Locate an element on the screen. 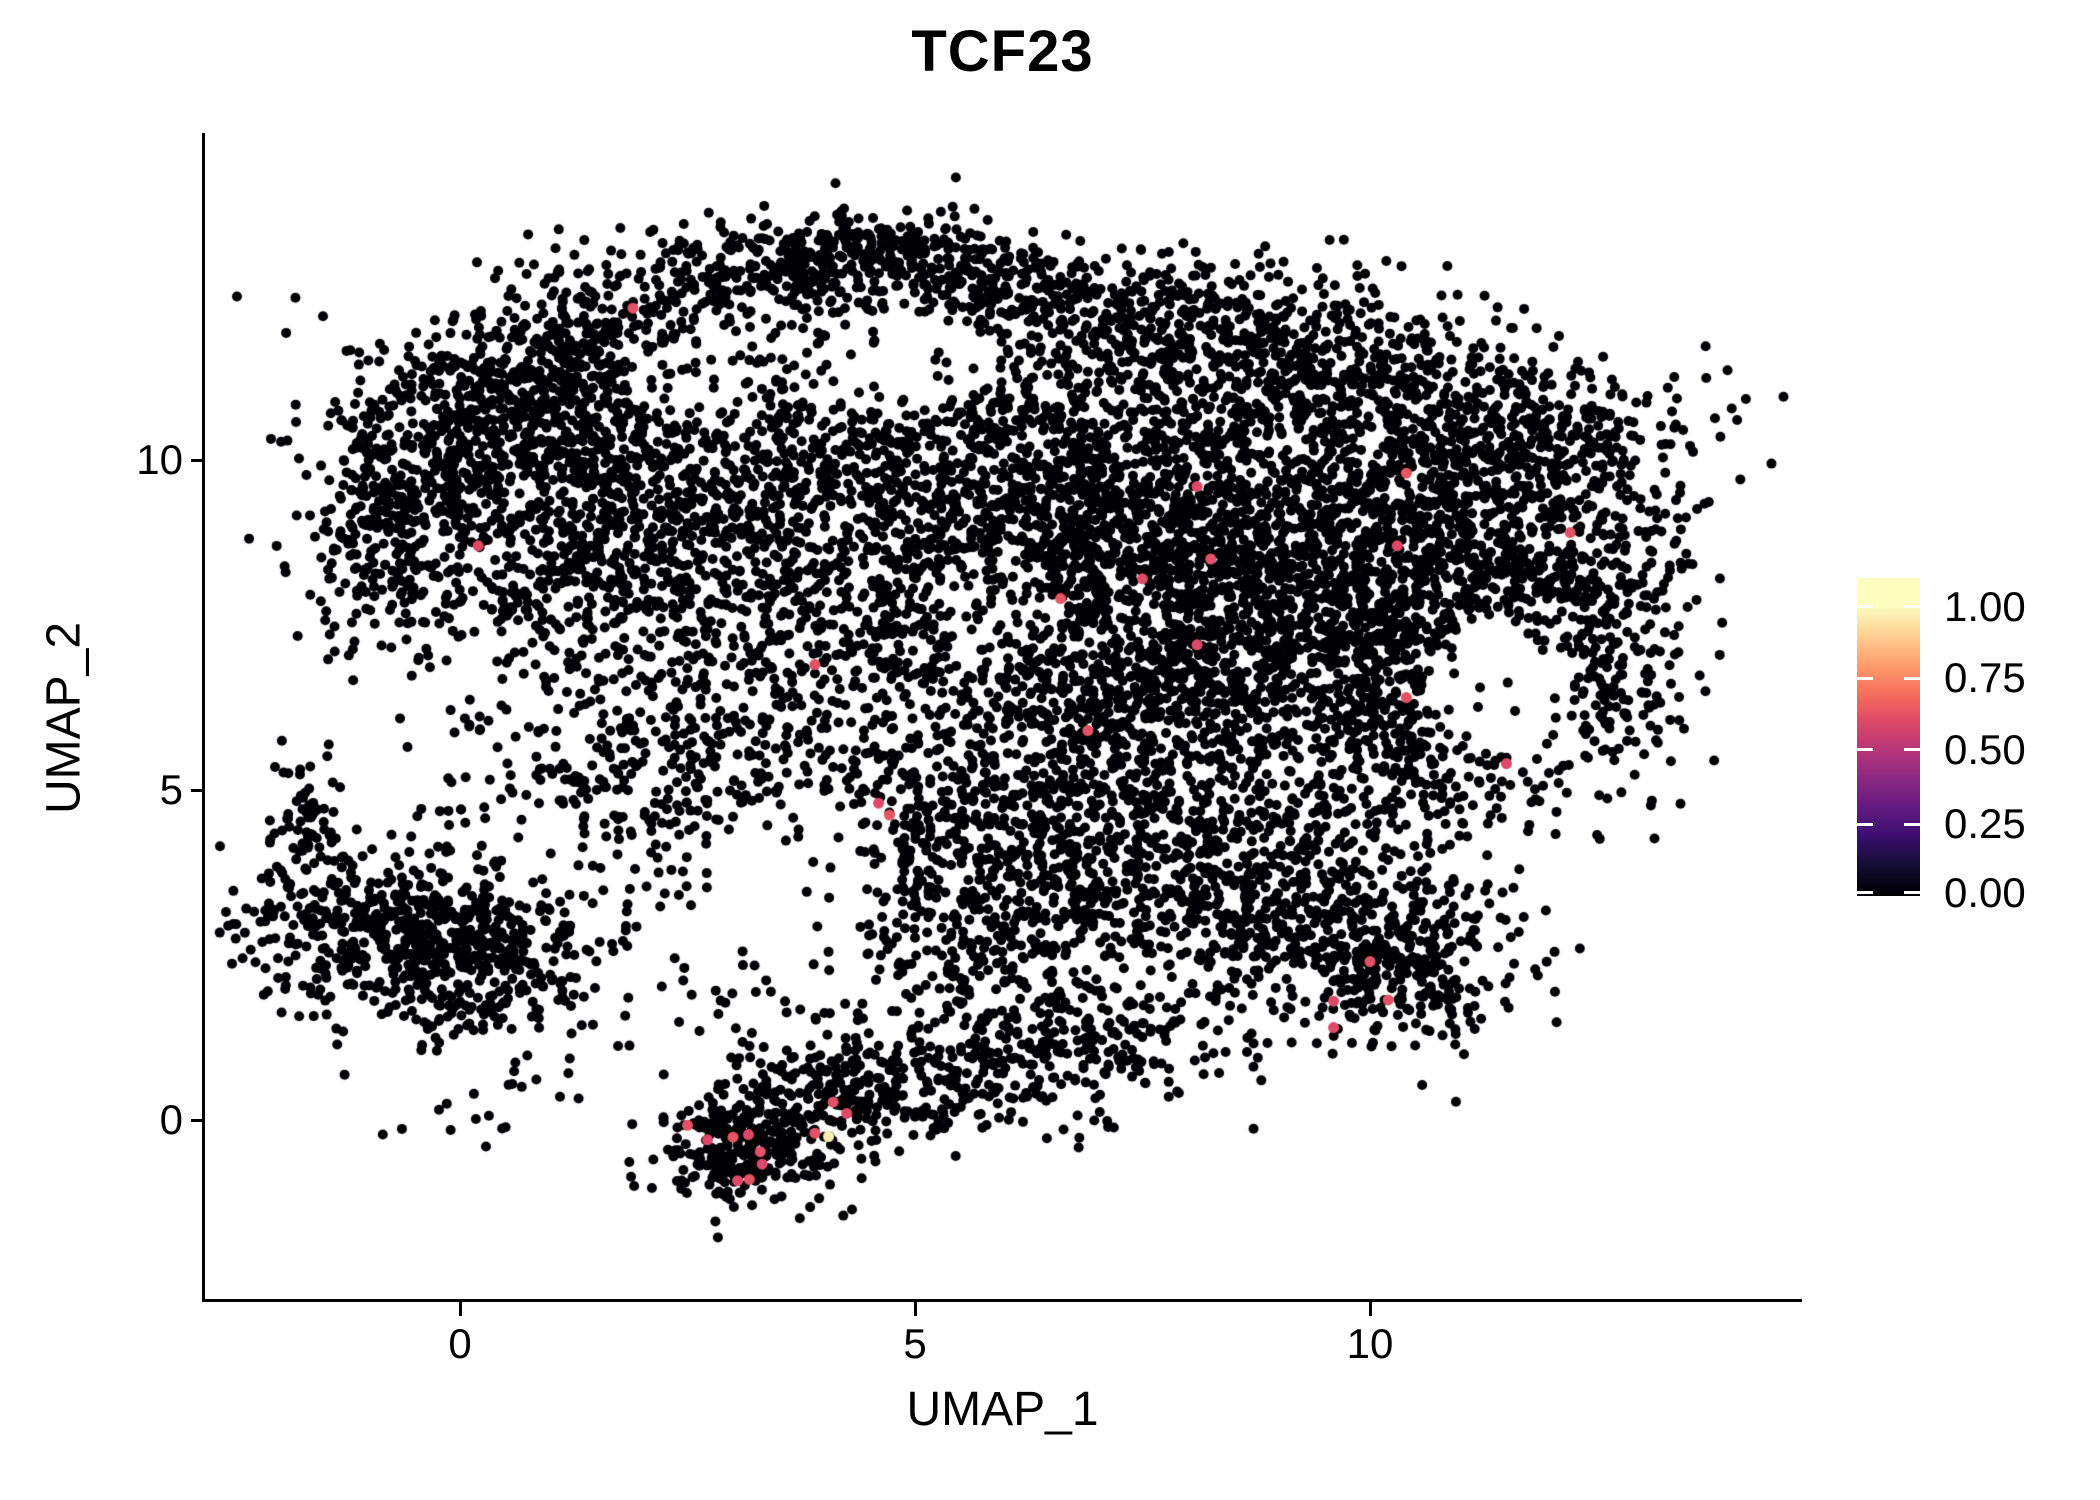 The height and width of the screenshot is (1500, 2100). y-axis-line is located at coordinates (203, 717).